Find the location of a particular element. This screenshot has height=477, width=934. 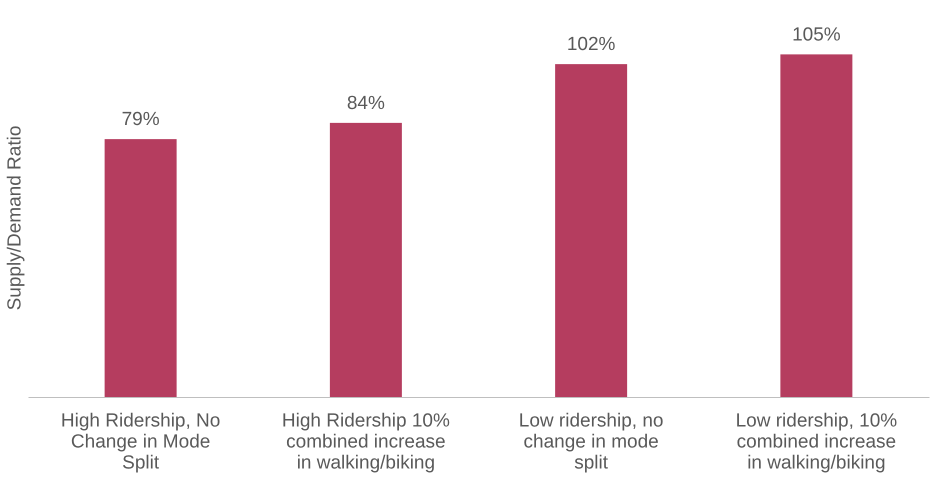

x-tick-label: Low ridership, no change in mode split is located at coordinates (591, 442).